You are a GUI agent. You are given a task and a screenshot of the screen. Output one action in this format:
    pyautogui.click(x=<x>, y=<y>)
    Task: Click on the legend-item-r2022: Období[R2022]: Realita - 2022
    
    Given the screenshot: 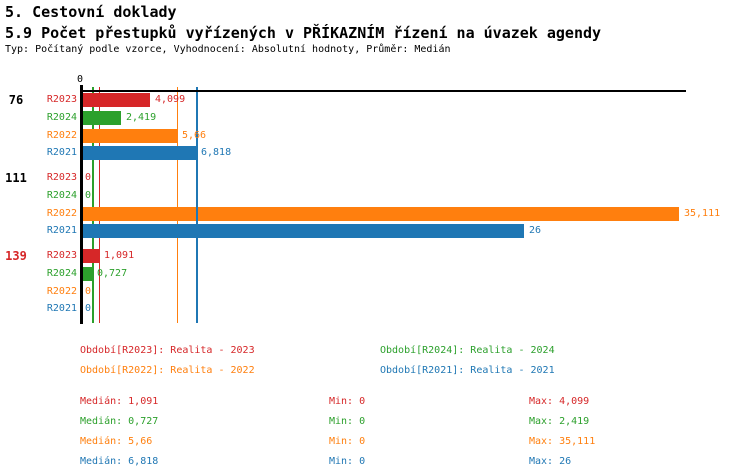 What is the action you would take?
    pyautogui.click(x=167, y=370)
    